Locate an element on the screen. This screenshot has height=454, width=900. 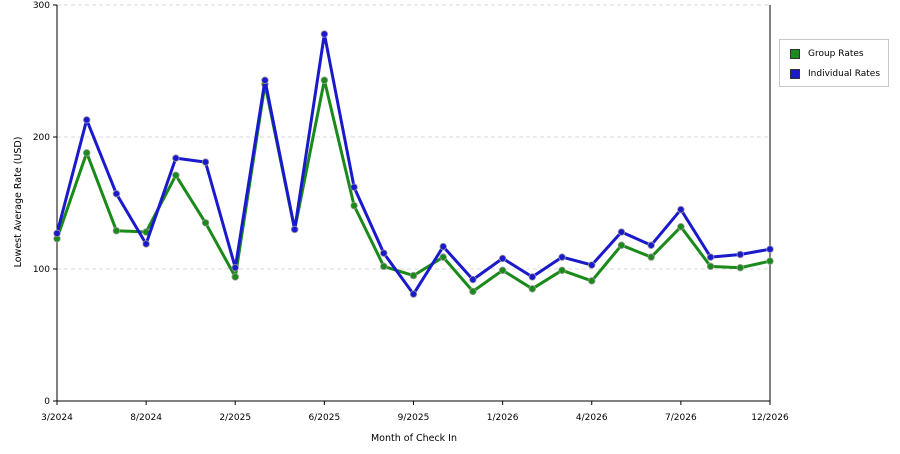
x-tick-label: 7/2026 is located at coordinates (681, 418).